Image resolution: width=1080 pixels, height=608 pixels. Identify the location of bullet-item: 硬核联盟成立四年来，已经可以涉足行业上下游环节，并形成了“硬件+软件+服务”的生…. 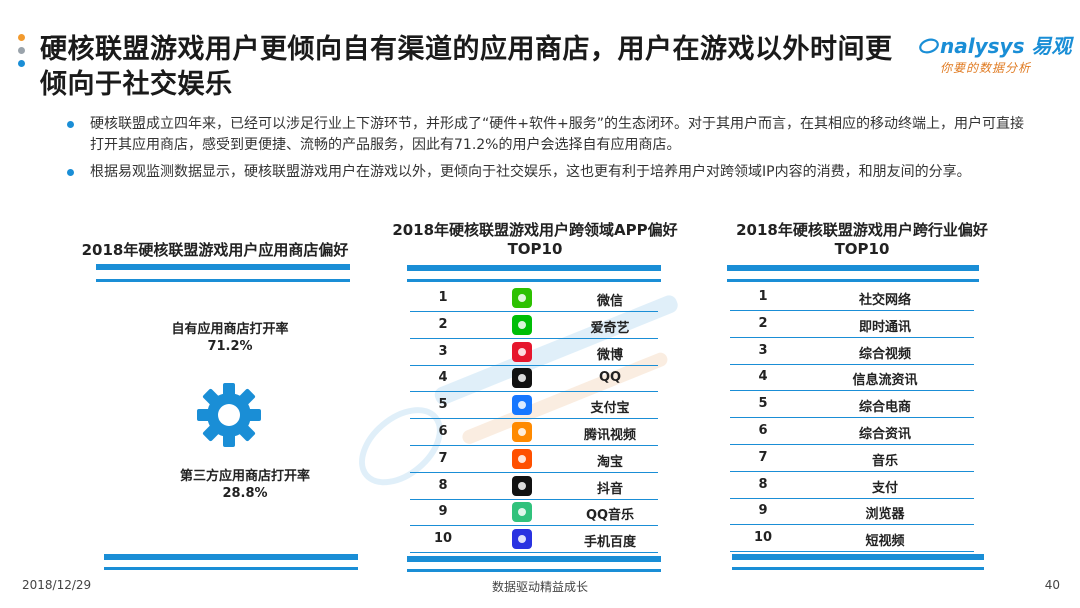
(549, 135).